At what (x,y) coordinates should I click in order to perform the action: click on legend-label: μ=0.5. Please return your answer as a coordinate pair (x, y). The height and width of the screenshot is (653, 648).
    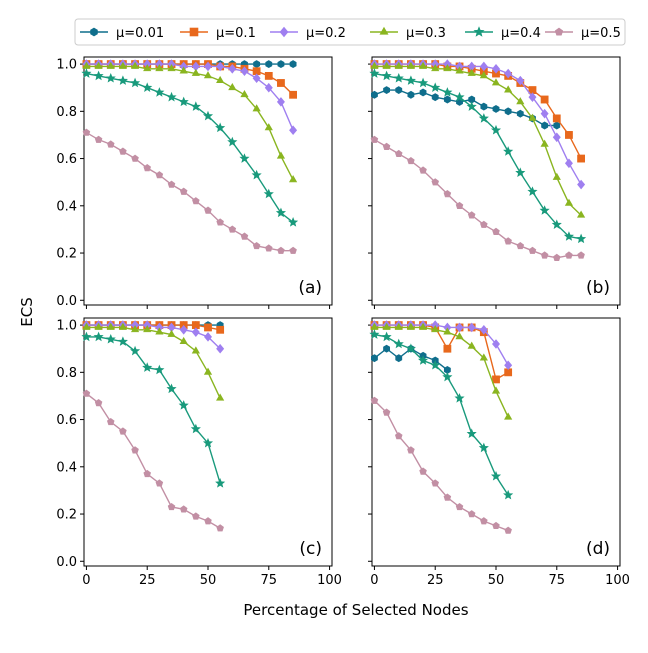
    Looking at the image, I should click on (601, 33).